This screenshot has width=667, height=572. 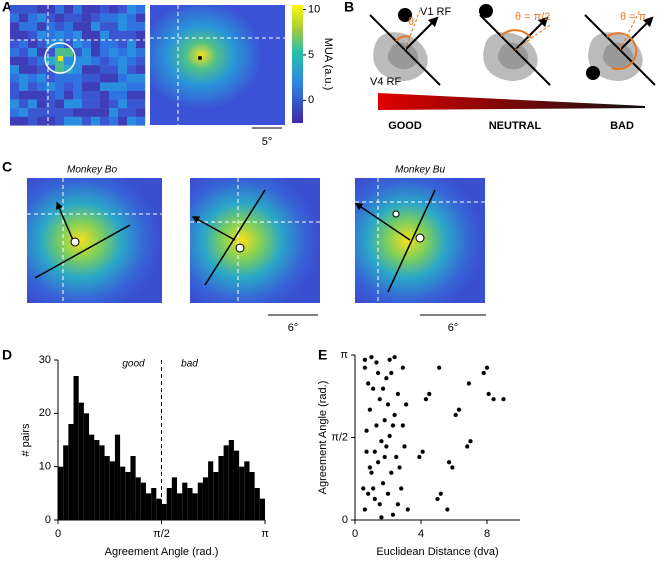 I want to click on monkey-title: Monkey Bo, so click(x=92, y=170).